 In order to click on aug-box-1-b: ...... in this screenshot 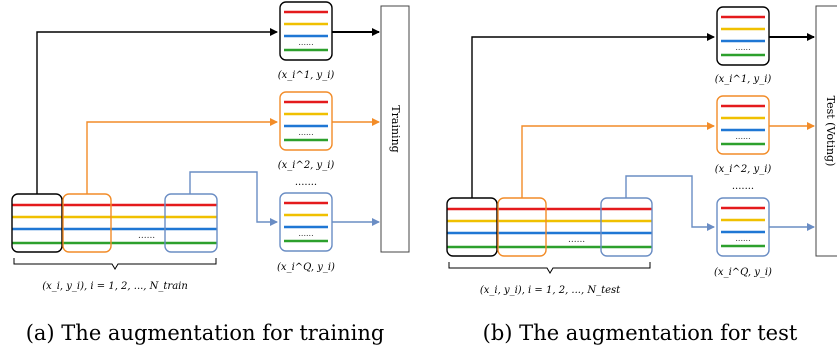, I will do `click(743, 36)`.